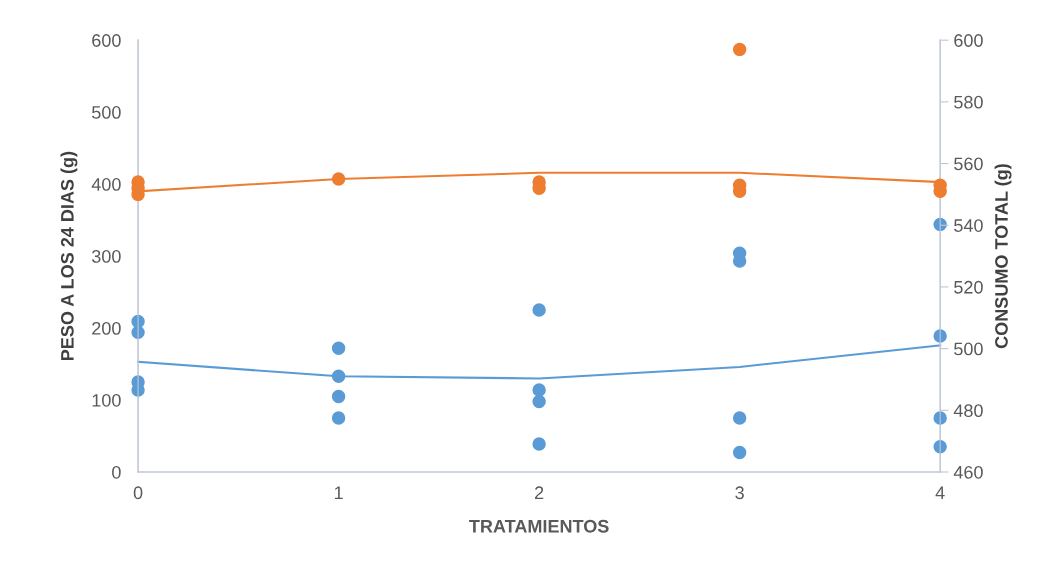 The height and width of the screenshot is (582, 1054). What do you see at coordinates (940, 492) in the screenshot?
I see `x-tick-label: 4` at bounding box center [940, 492].